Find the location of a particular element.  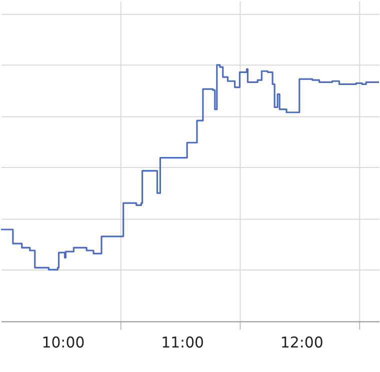

x-tick-label: 11:00 is located at coordinates (182, 343).